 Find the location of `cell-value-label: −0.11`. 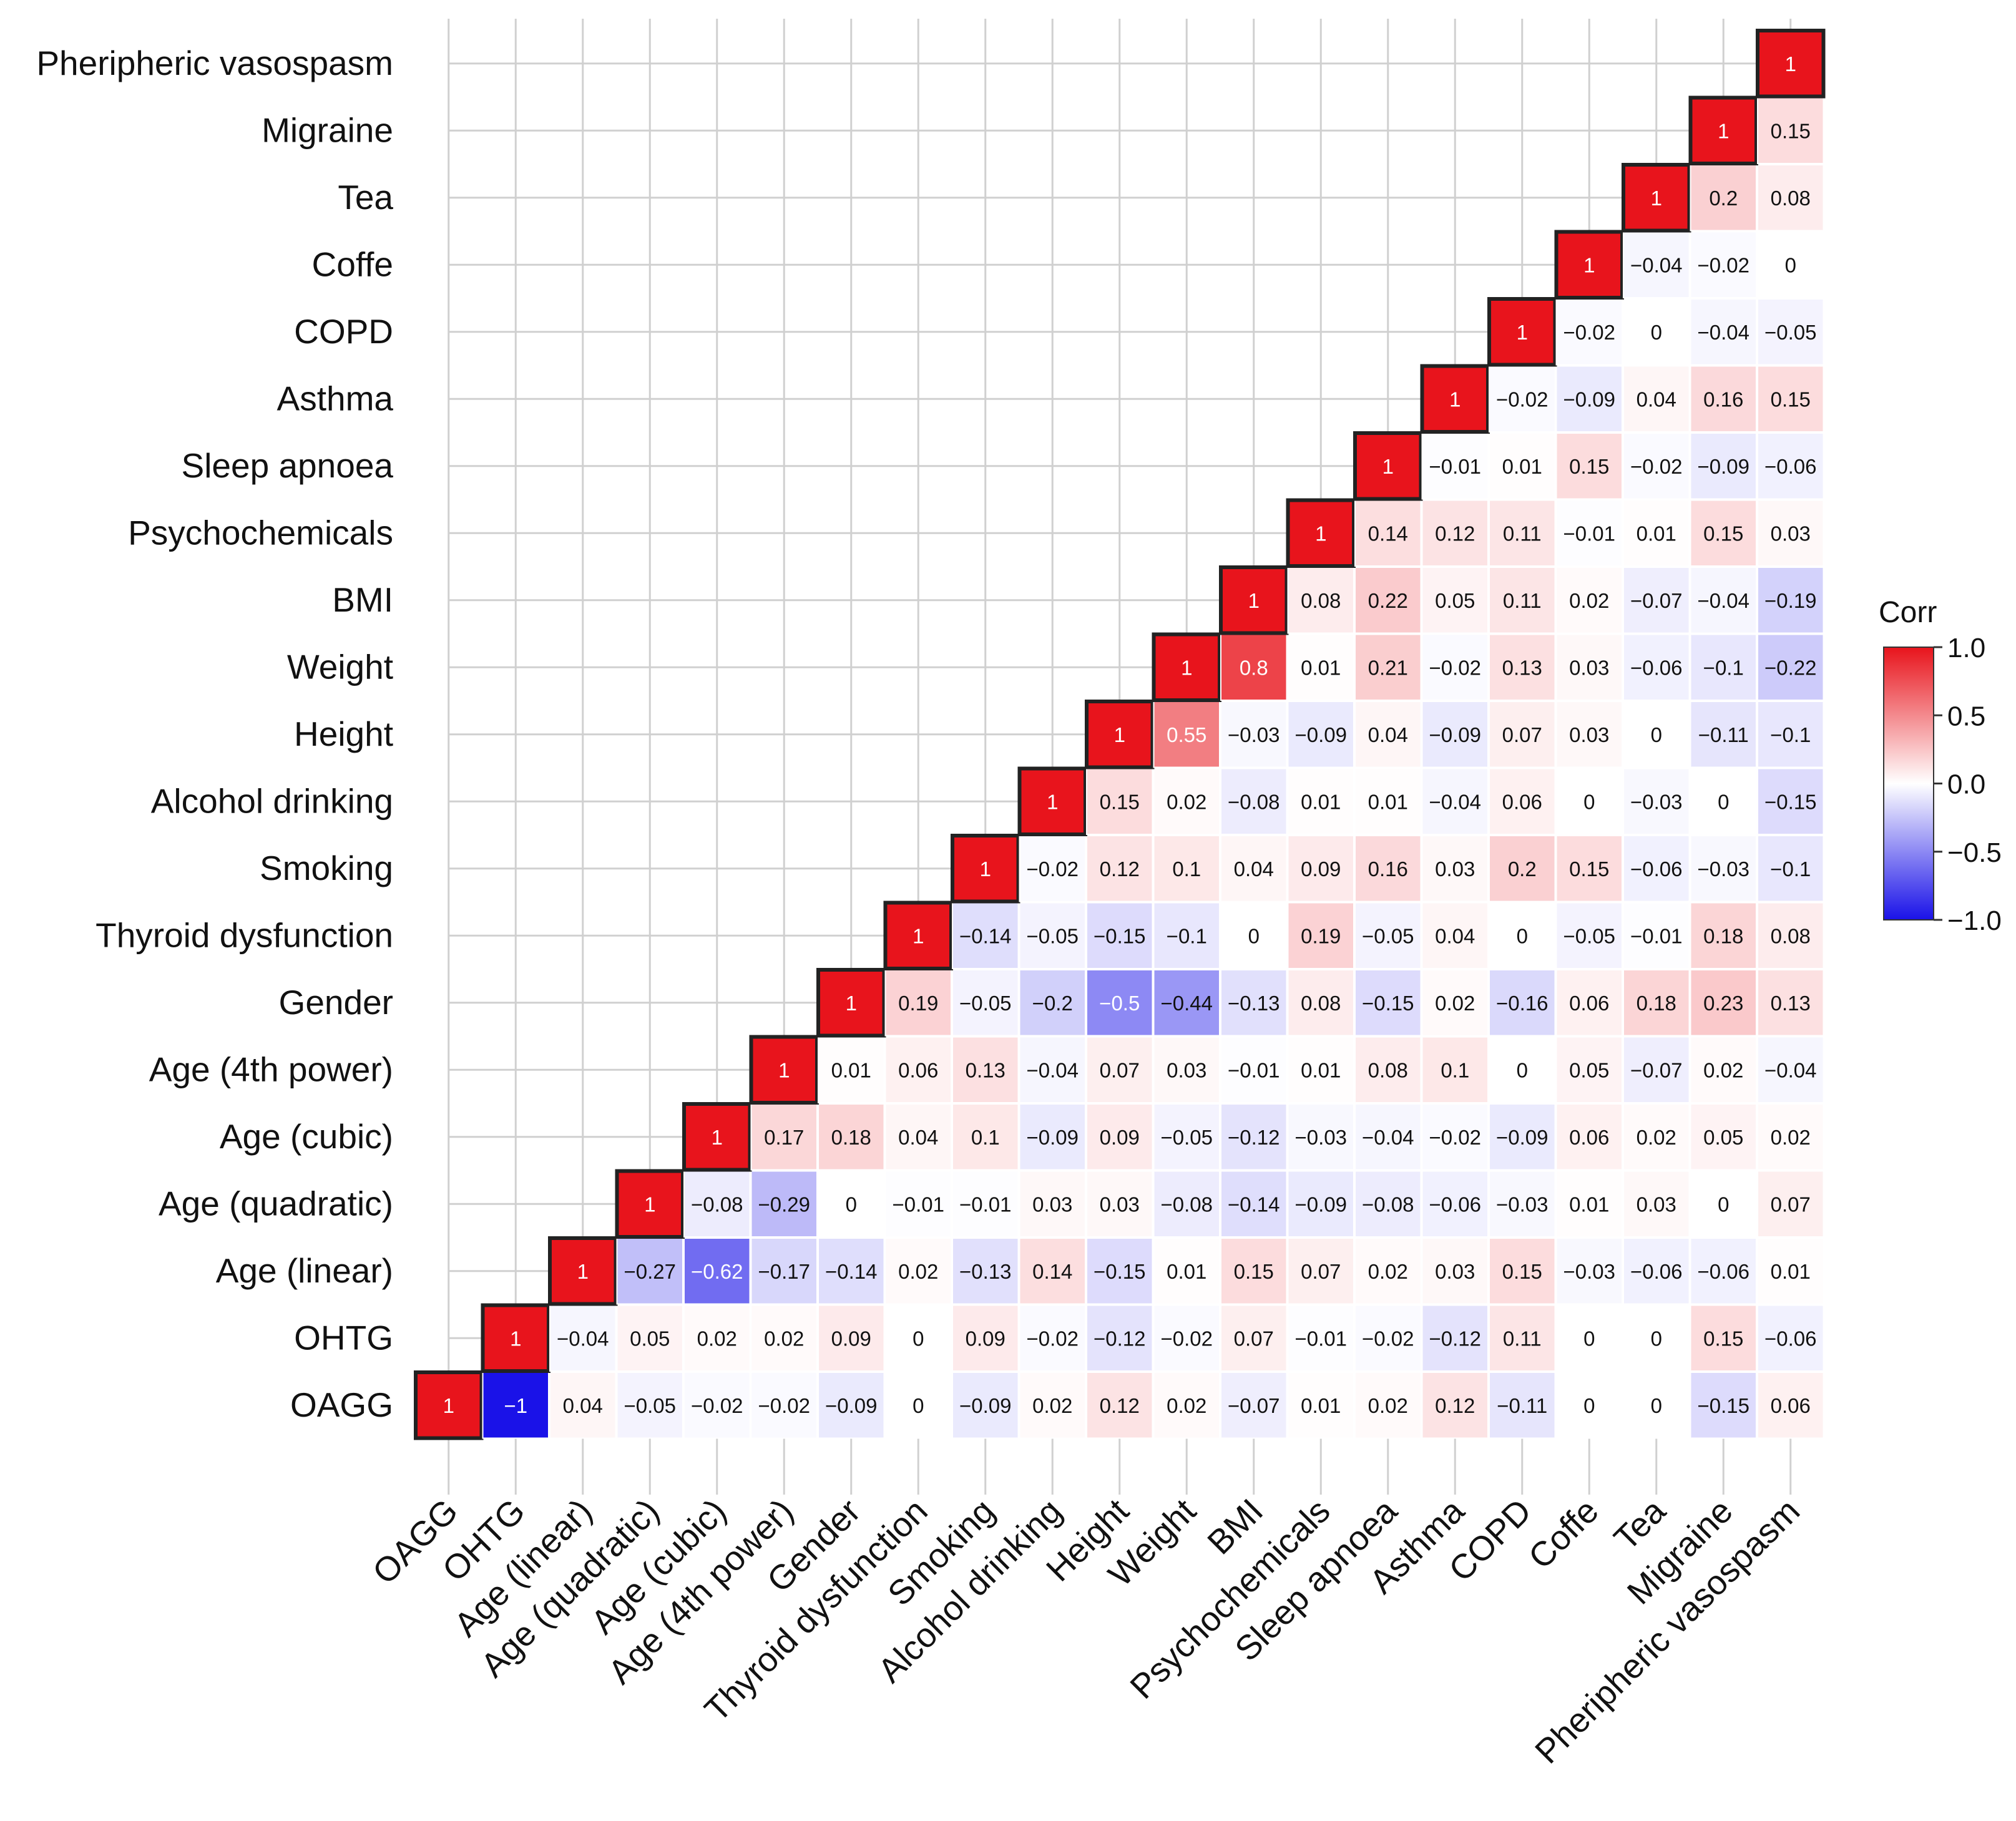

cell-value-label: −0.11 is located at coordinates (1723, 734).